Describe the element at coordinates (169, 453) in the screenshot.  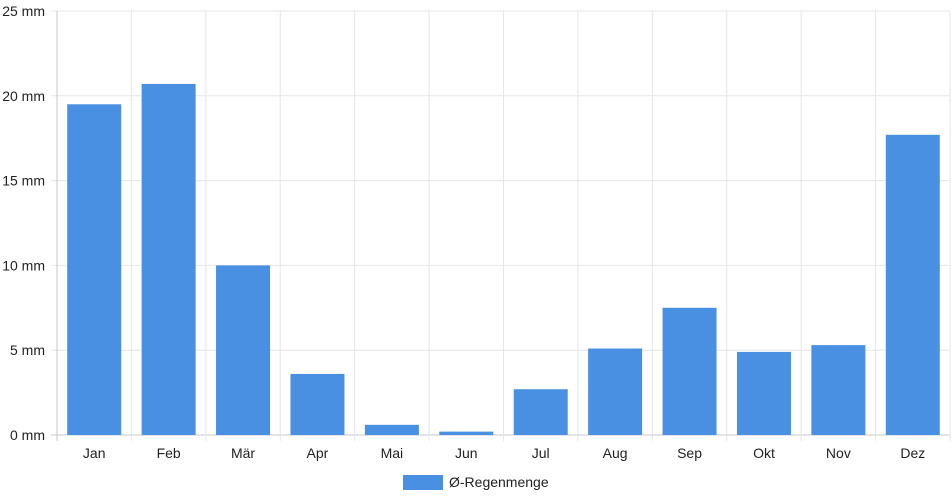
I see `x-tick-label: Feb` at that location.